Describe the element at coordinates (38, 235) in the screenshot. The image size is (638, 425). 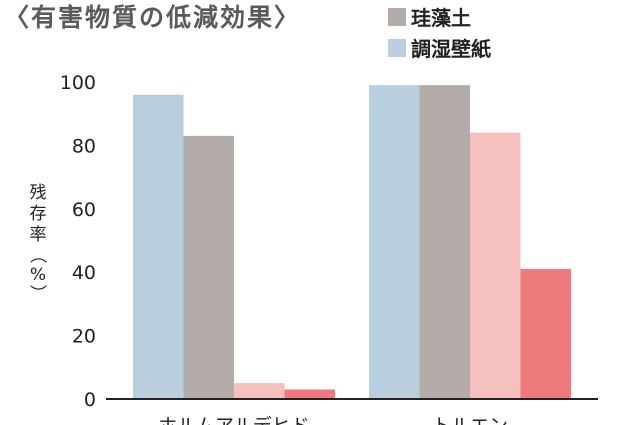
I see `y-axis-label-char-2: 率` at that location.